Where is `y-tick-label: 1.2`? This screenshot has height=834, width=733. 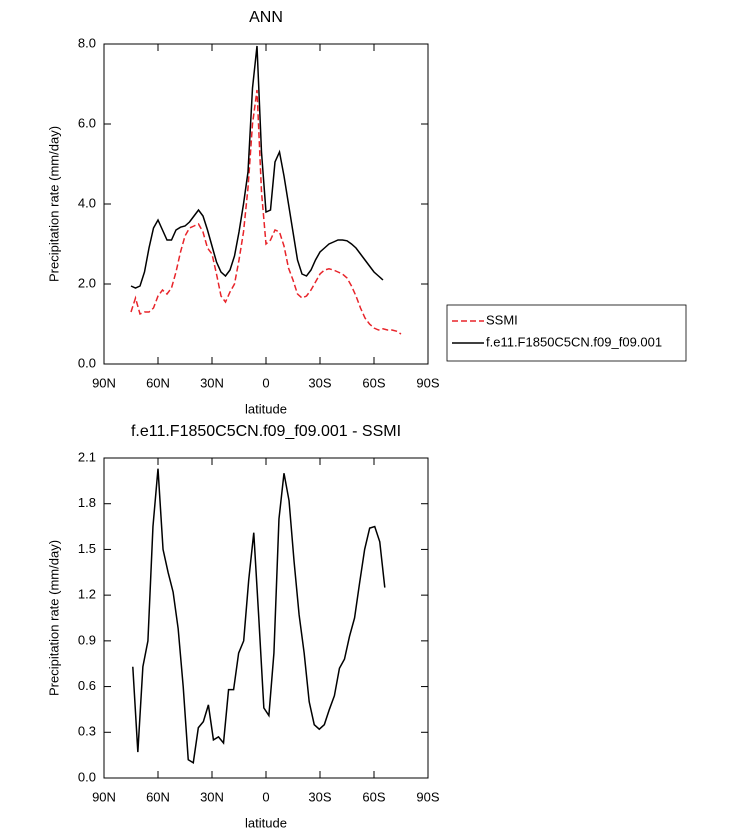
y-tick-label: 1.2 is located at coordinates (87, 594).